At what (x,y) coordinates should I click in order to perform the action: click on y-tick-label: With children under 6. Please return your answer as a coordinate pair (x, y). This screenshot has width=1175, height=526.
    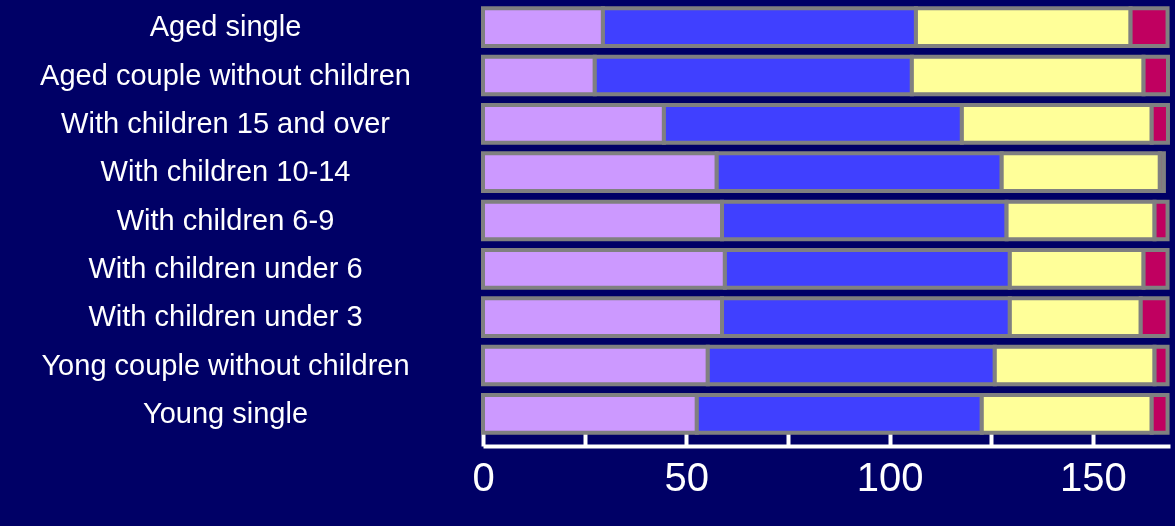
    Looking at the image, I should click on (225, 267).